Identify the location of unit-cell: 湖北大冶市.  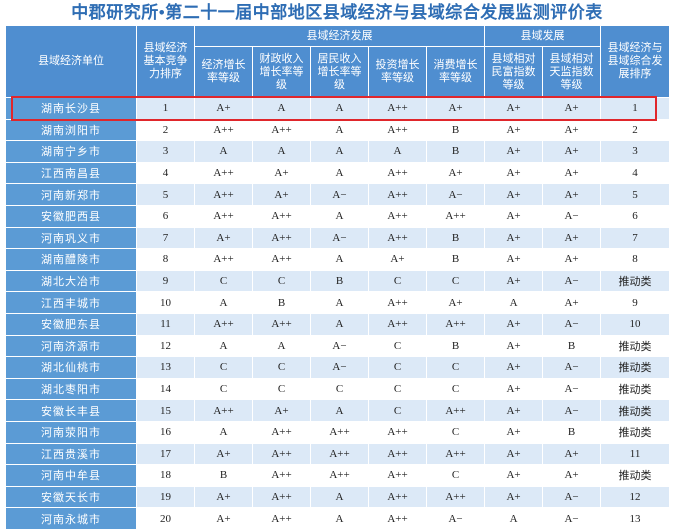
(71, 281).